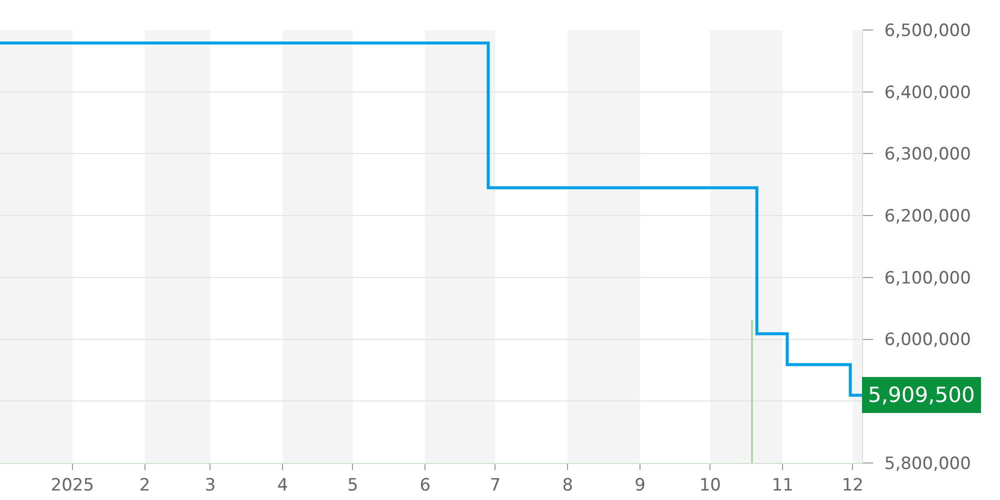  Describe the element at coordinates (210, 485) in the screenshot. I see `x-tick-label: 3` at that location.